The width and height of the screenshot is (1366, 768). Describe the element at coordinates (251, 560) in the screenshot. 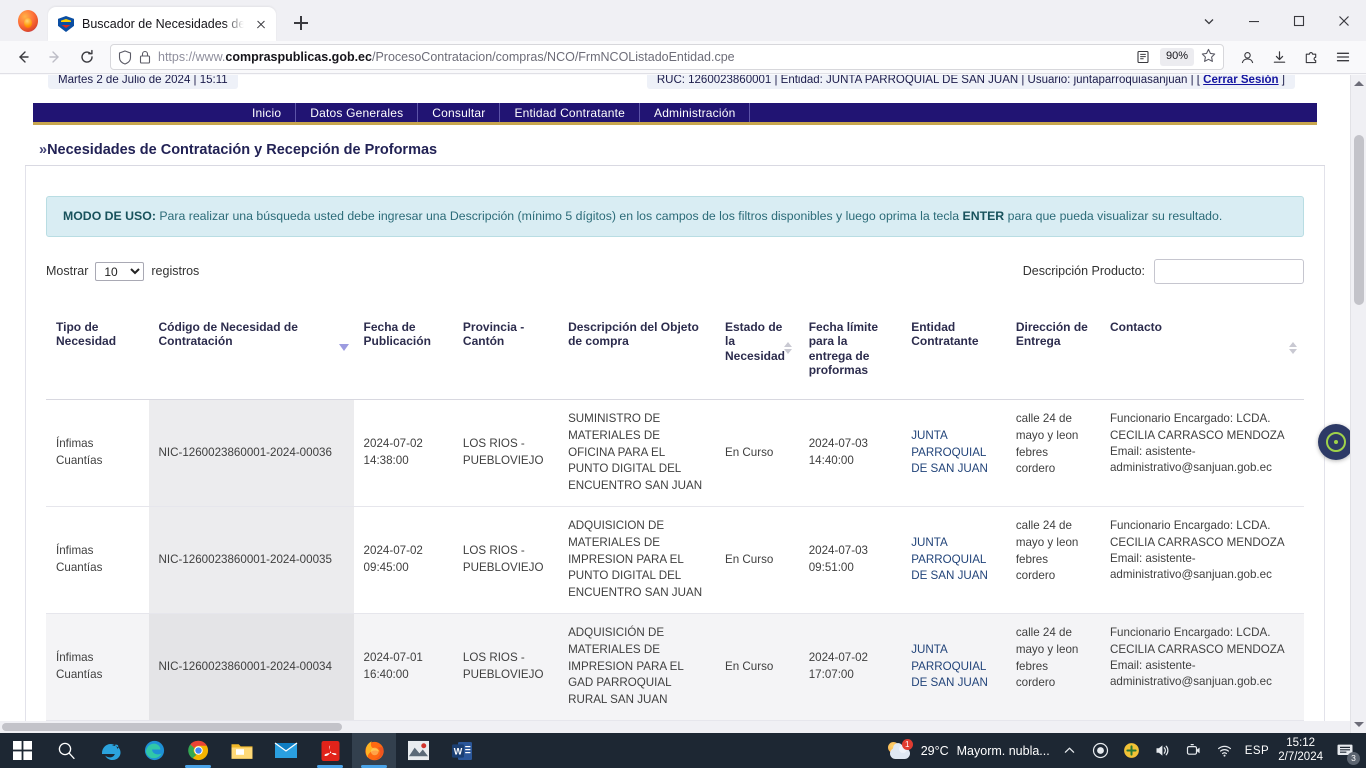

I see `cell-codigo: NIC-1260023860001-2024-00035` at that location.